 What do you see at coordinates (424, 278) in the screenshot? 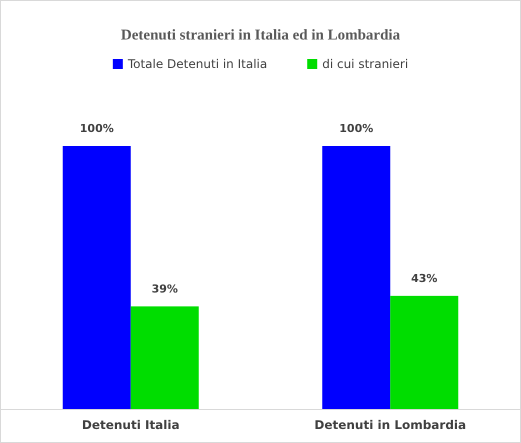
I see `data-label: 43%` at bounding box center [424, 278].